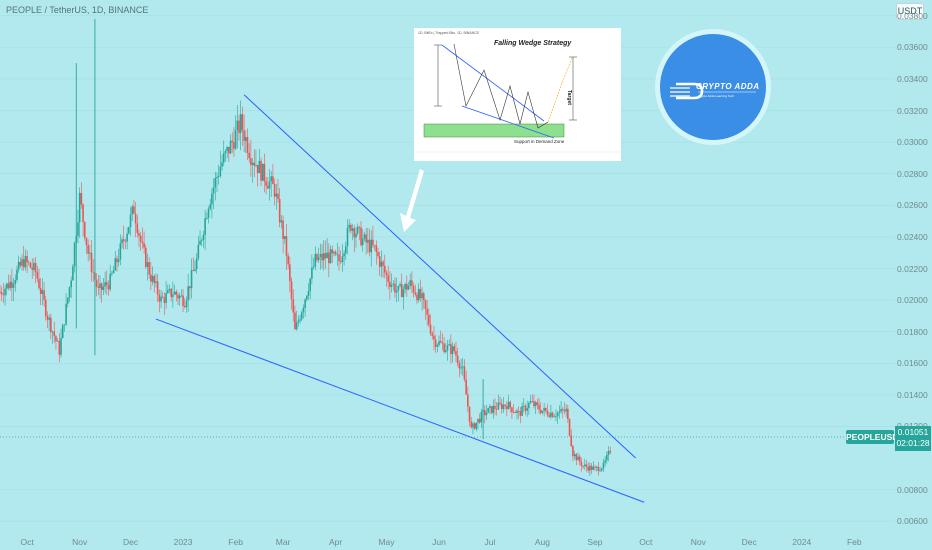 This screenshot has height=550, width=932. I want to click on quote-currency-button: USDT, so click(910, 11).